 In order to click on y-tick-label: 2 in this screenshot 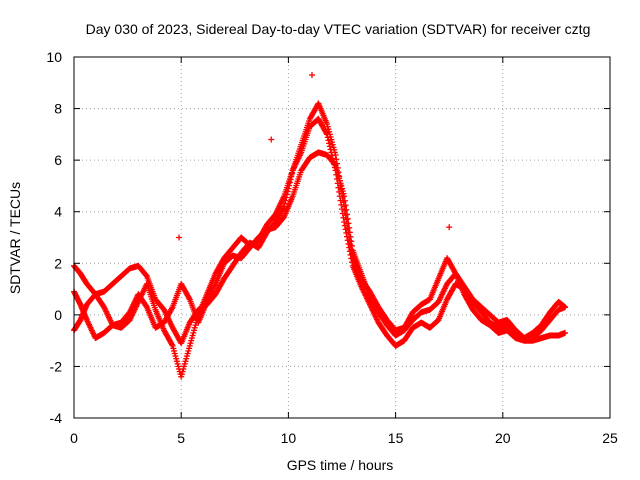, I will do `click(58, 263)`.